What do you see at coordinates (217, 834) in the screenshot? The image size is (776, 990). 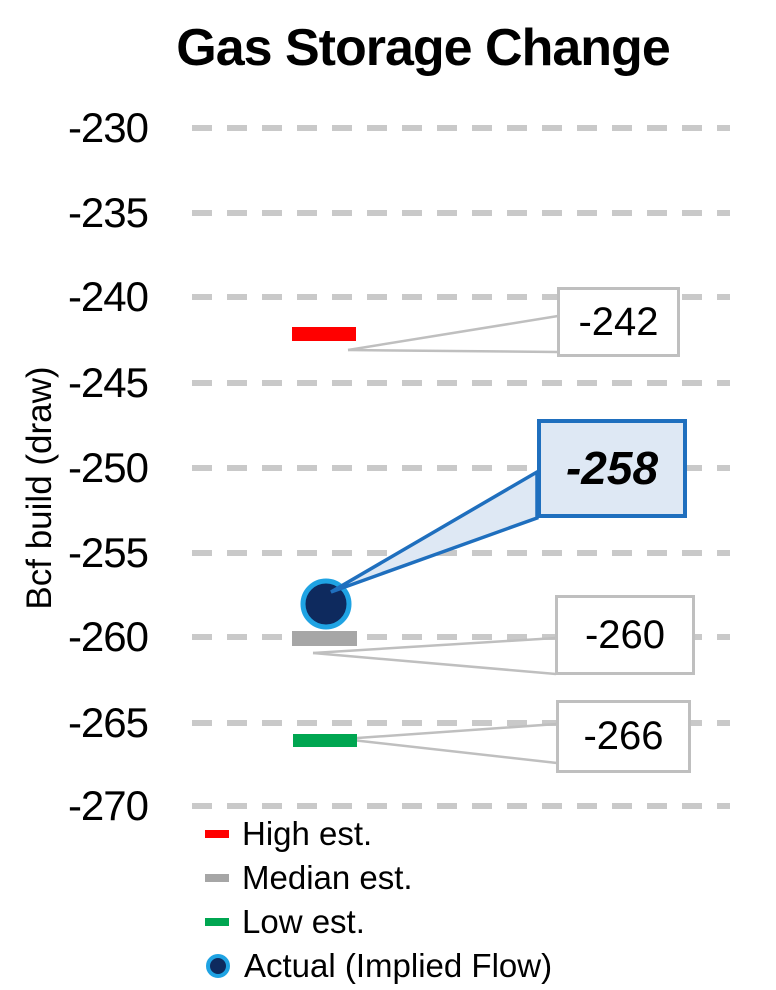 I see `high-estimate-legend-dash-icon` at bounding box center [217, 834].